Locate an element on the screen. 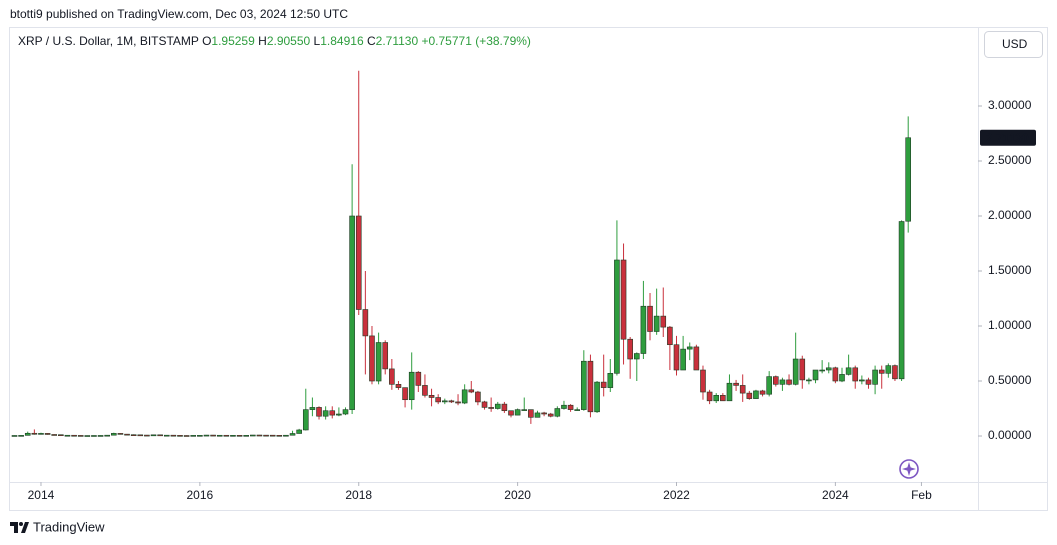  legend-value: 1.95259 is located at coordinates (233, 41).